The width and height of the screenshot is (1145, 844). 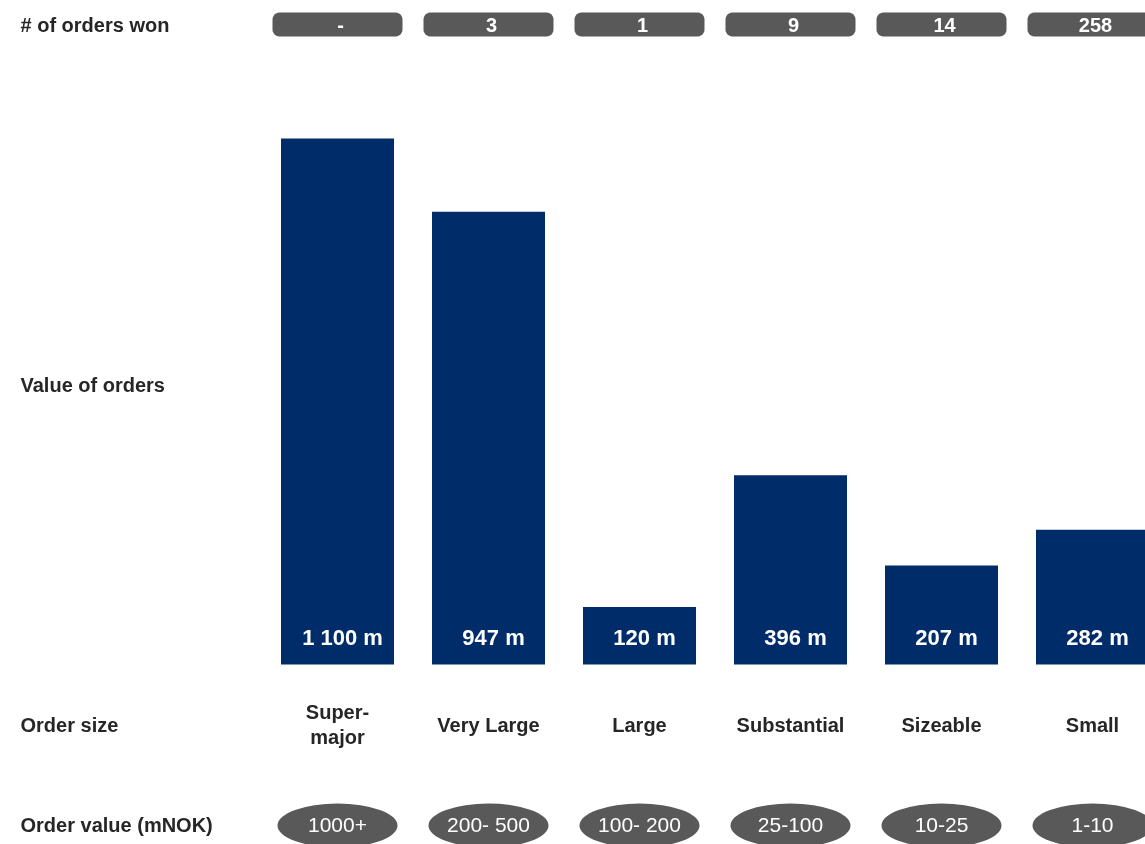 What do you see at coordinates (337, 724) in the screenshot?
I see `x-tick-label: Super-major` at bounding box center [337, 724].